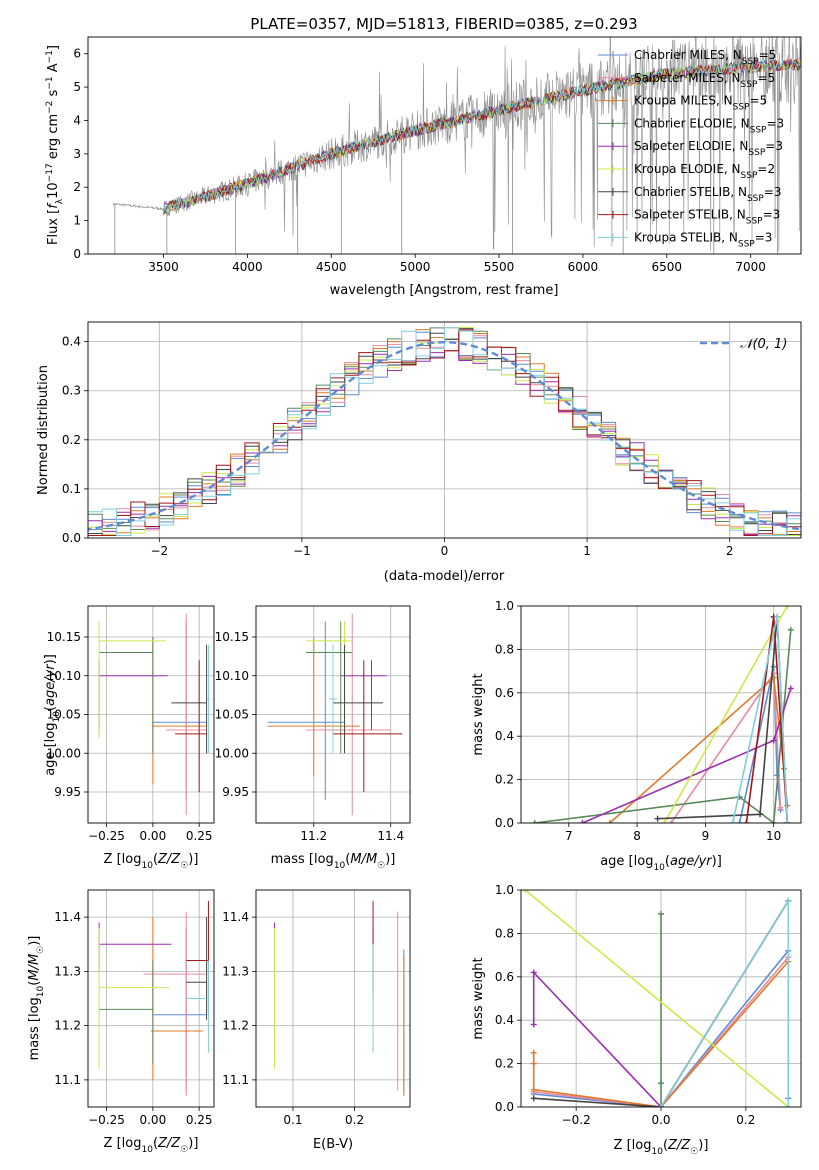 This screenshot has width=819, height=1170. Describe the element at coordinates (687, 169) in the screenshot. I see `legend-label-part: Kroupa ELODIE, N` at that location.